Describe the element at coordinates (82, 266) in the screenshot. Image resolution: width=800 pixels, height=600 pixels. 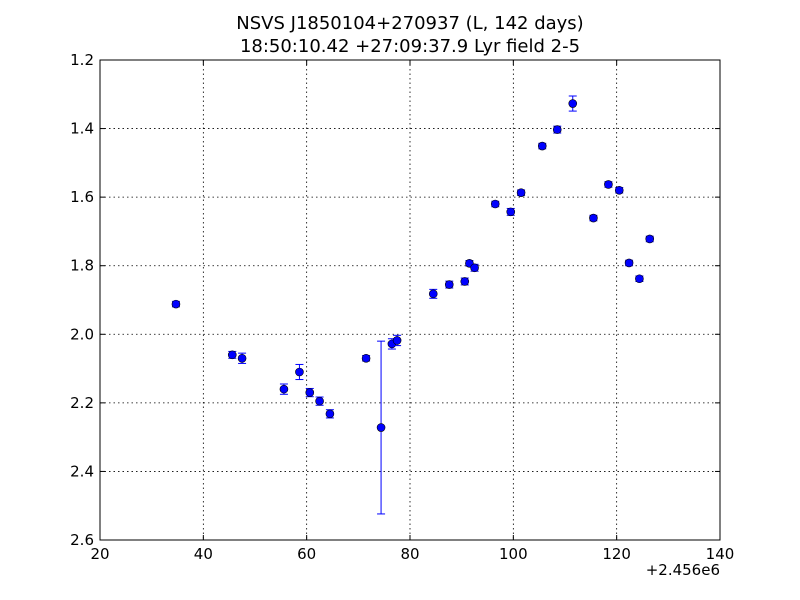
I see `y-tick-label: 1.8` at that location.